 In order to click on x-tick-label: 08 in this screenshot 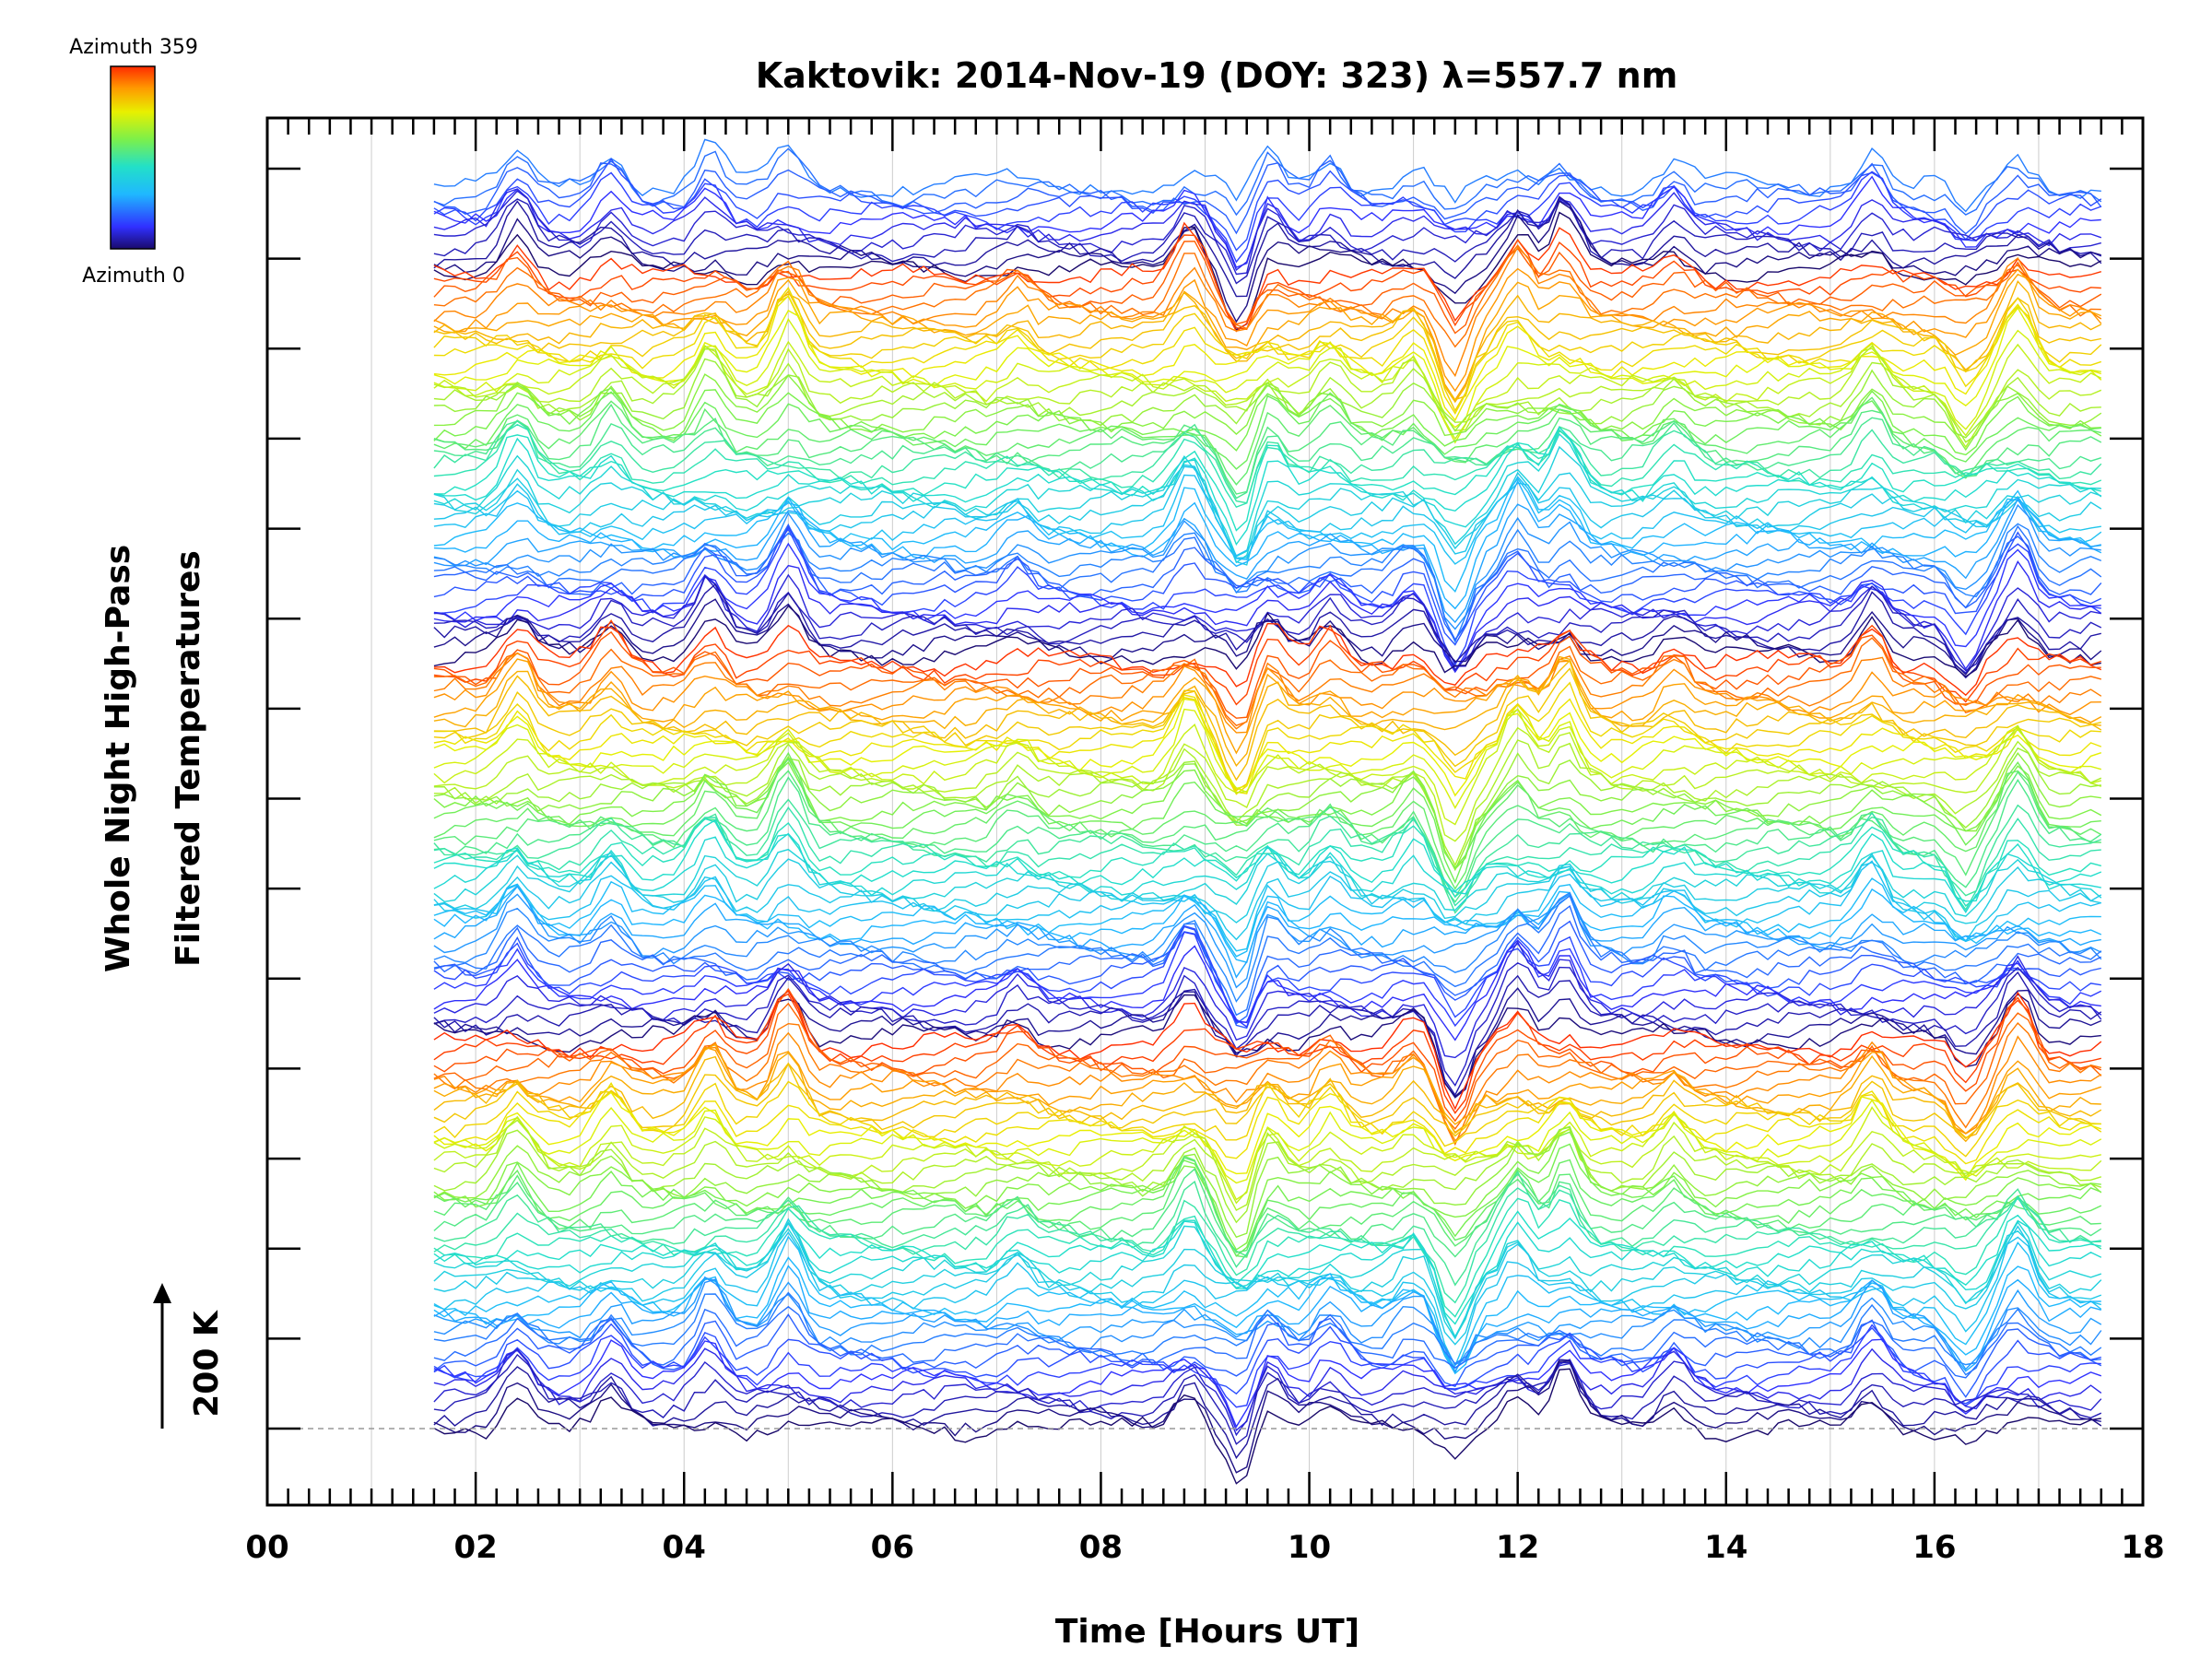, I will do `click(1101, 1547)`.